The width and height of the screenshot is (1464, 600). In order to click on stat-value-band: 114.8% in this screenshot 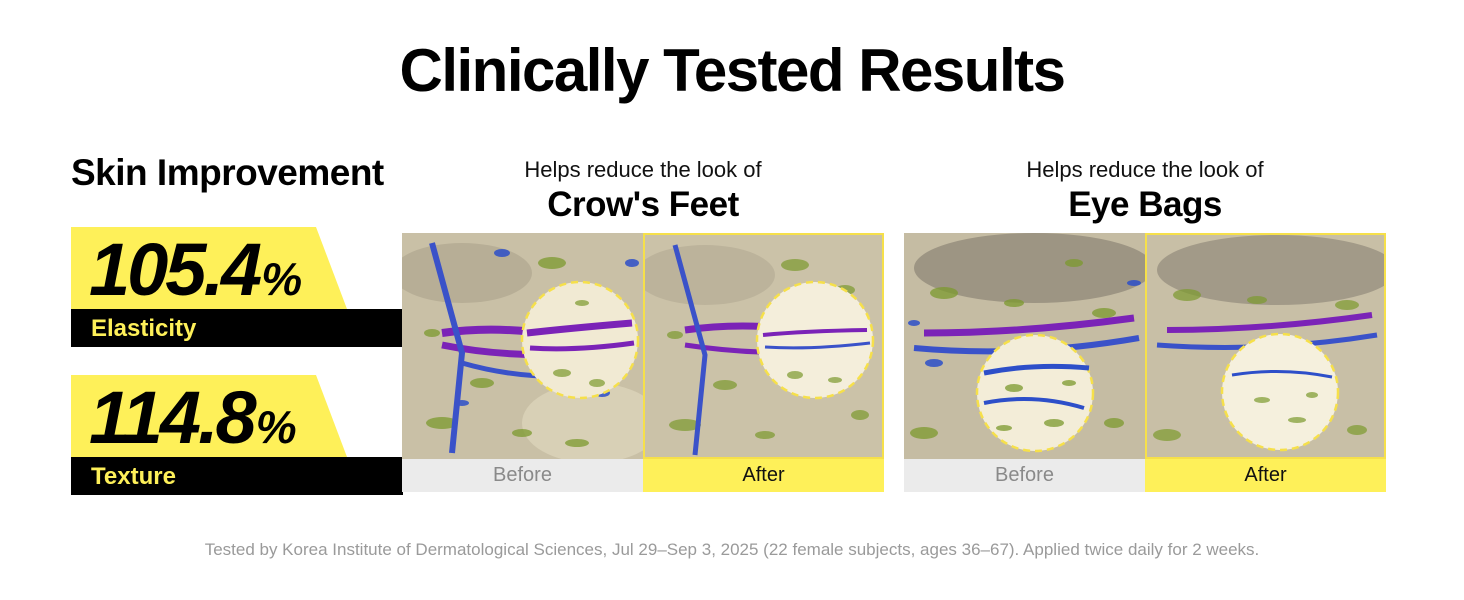, I will do `click(237, 416)`.